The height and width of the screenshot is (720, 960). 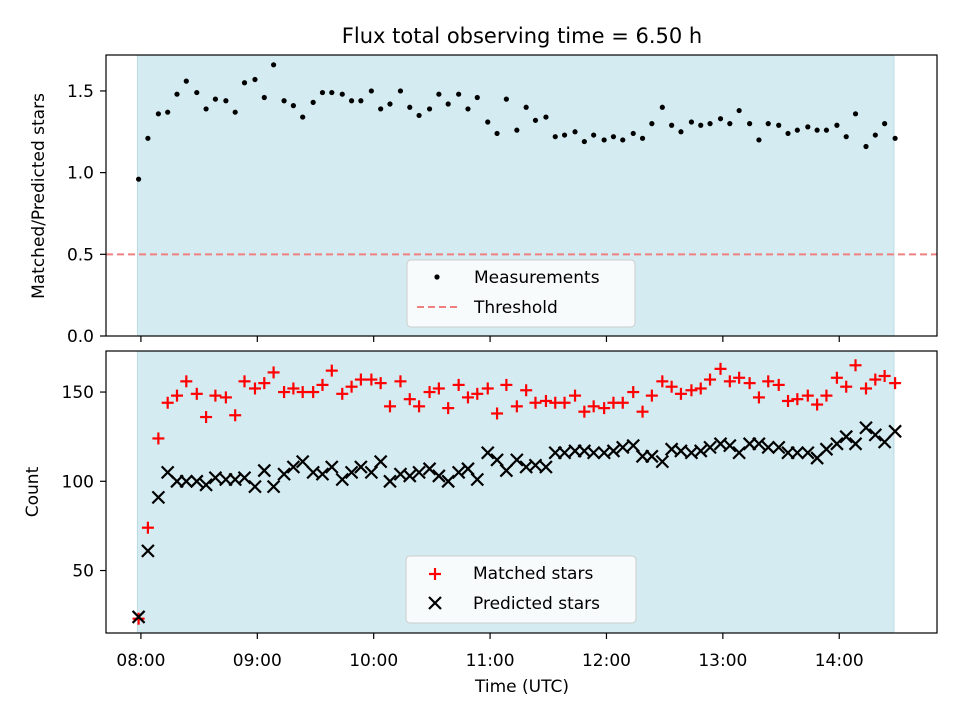 What do you see at coordinates (78, 393) in the screenshot?
I see `y-tick-label: 150` at bounding box center [78, 393].